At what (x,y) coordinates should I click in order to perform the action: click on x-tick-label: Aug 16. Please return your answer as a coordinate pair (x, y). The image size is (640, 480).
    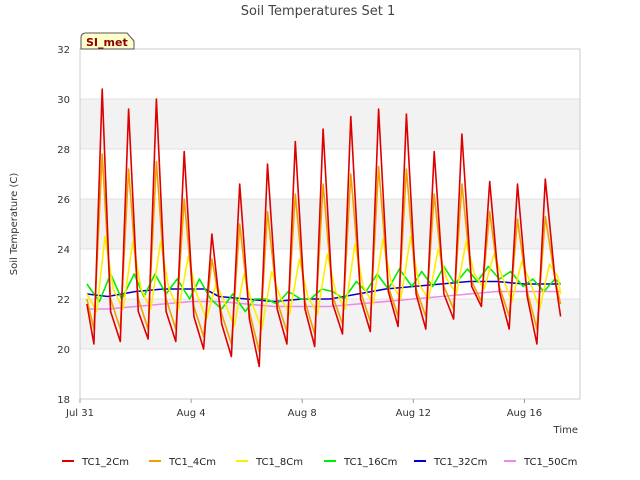
    Looking at the image, I should click on (524, 413).